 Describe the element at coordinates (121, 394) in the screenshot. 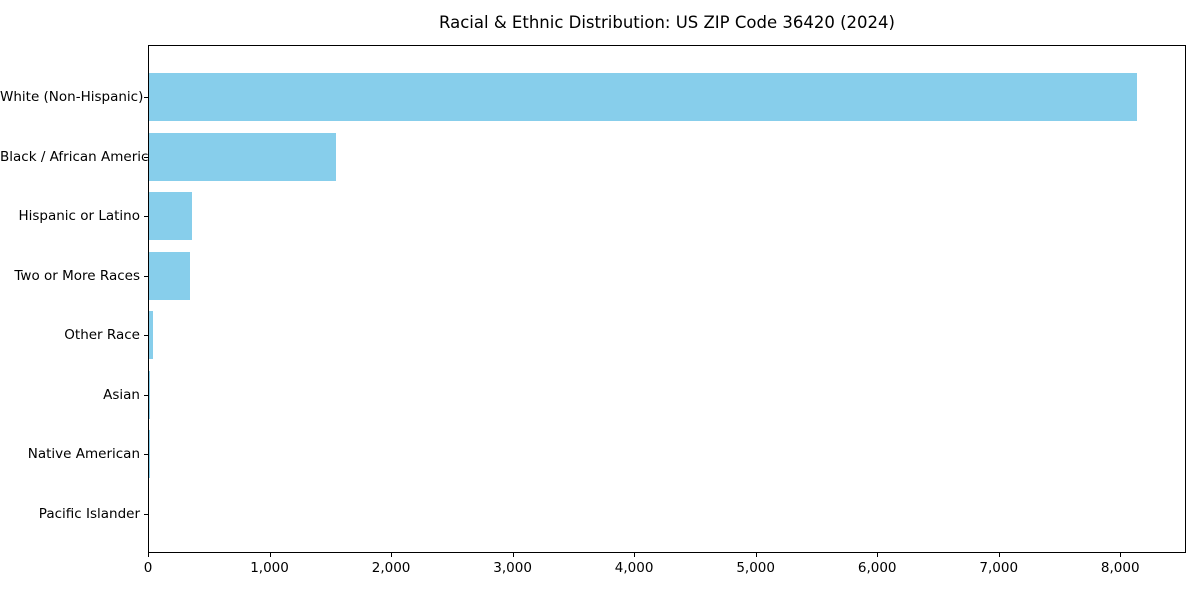

I see `y-tick-label: Asian` at that location.